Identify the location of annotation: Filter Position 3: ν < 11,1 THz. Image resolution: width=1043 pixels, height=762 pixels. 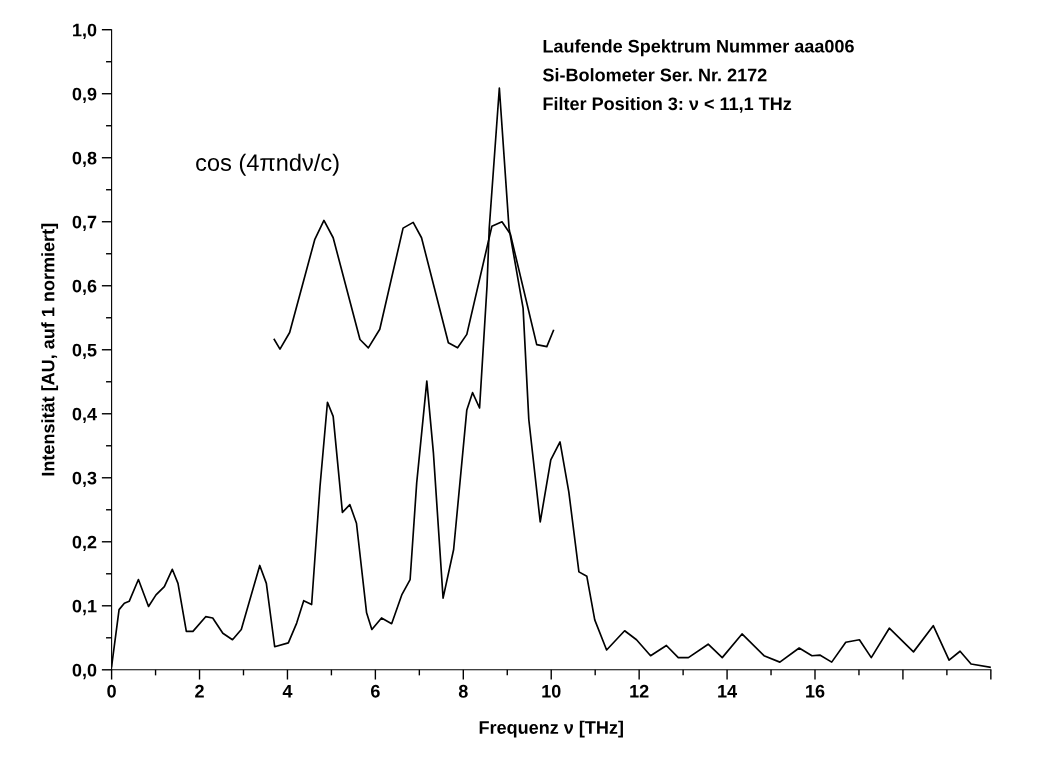
(667, 104).